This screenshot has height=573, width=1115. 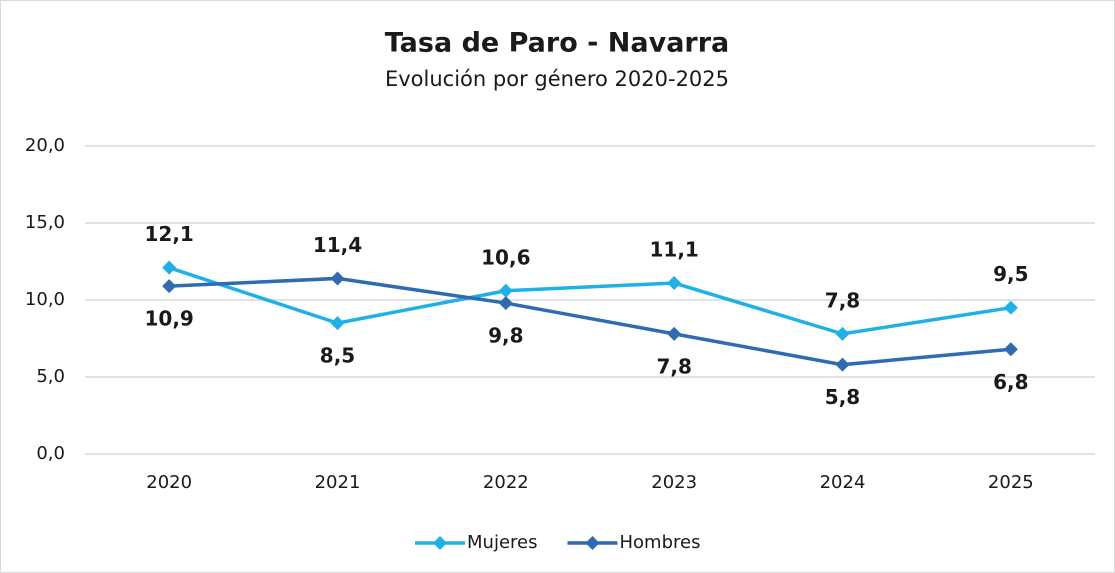 What do you see at coordinates (45, 145) in the screenshot?
I see `y-tick-label: 20,0` at bounding box center [45, 145].